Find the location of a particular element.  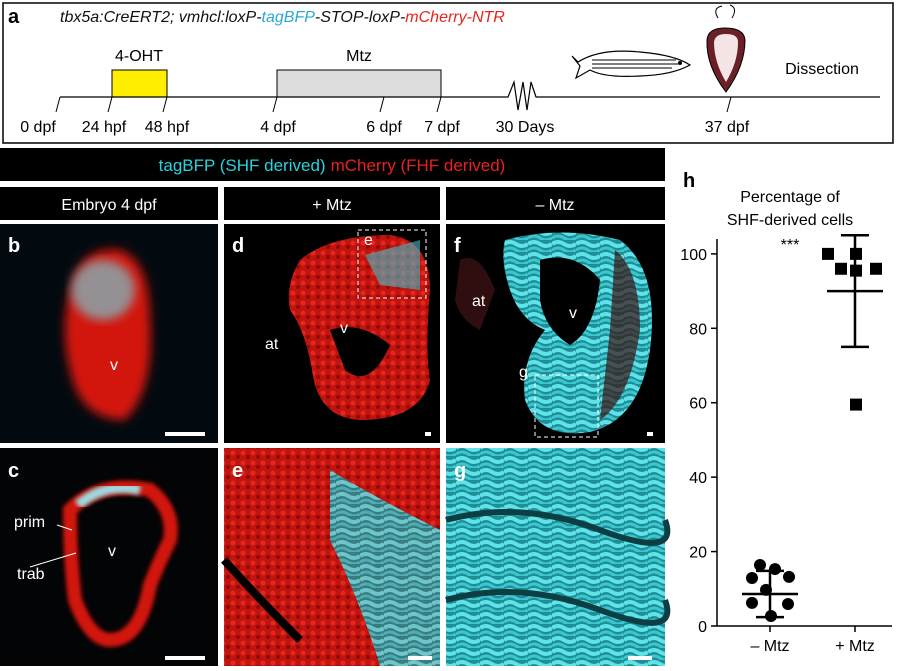

y-tick-label: 80 is located at coordinates (698, 329).